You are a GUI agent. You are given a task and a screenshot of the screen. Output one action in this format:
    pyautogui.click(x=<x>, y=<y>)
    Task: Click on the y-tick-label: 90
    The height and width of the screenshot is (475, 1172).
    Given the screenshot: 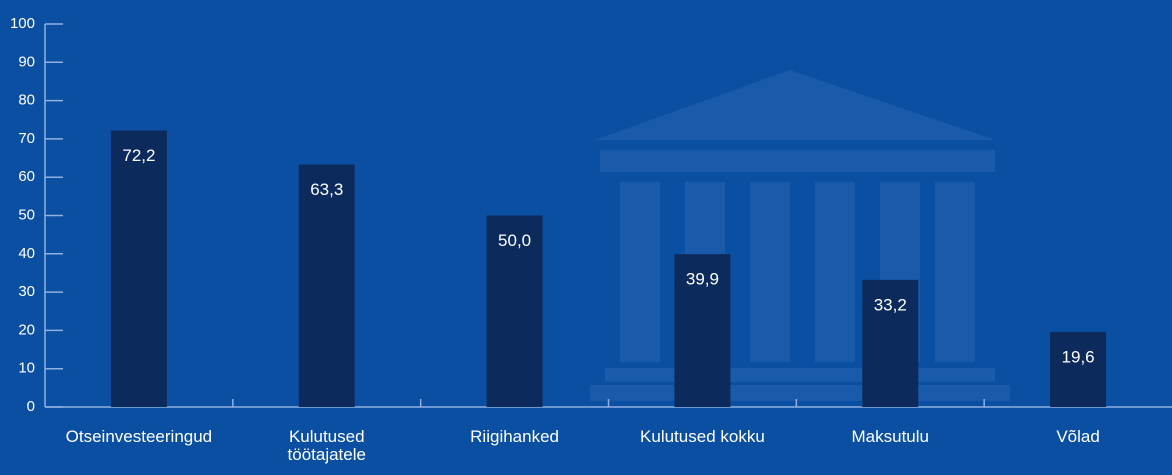 What is the action you would take?
    pyautogui.click(x=26, y=61)
    